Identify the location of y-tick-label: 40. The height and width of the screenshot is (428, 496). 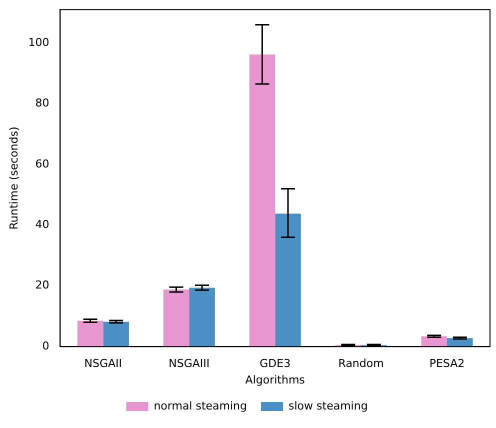
(42, 225).